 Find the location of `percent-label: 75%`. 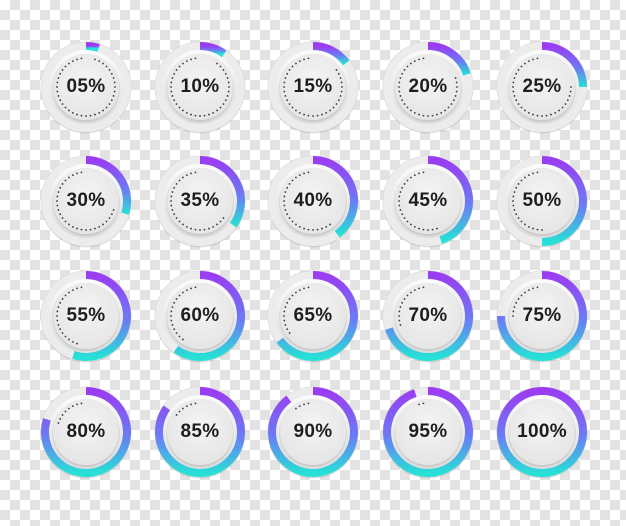

percent-label: 75% is located at coordinates (542, 315).